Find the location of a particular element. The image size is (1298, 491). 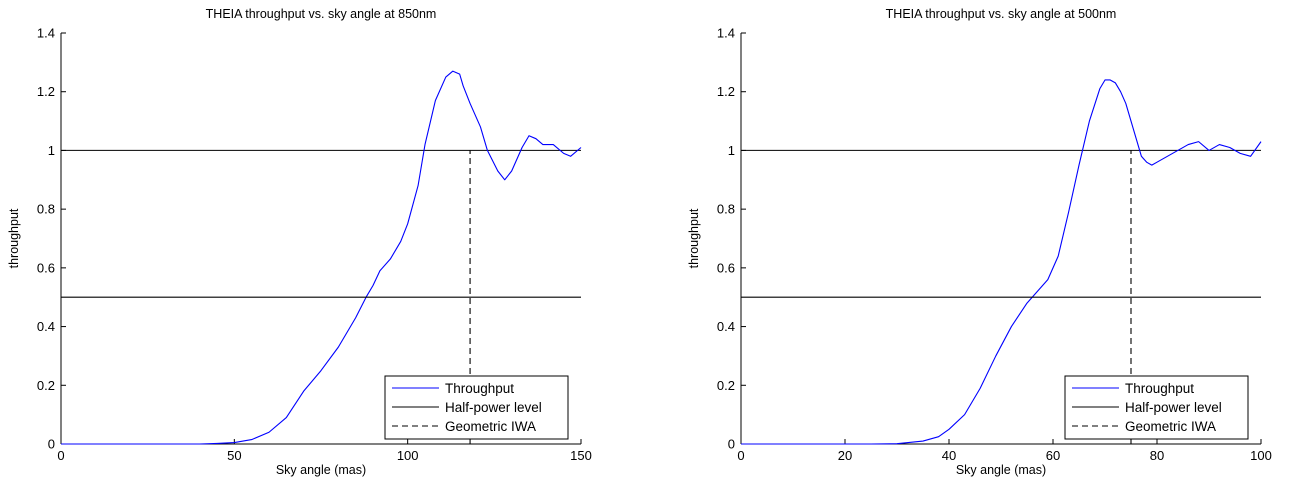

chart-title: THEIA throughput vs. sky angle at 850nm is located at coordinates (321, 14).